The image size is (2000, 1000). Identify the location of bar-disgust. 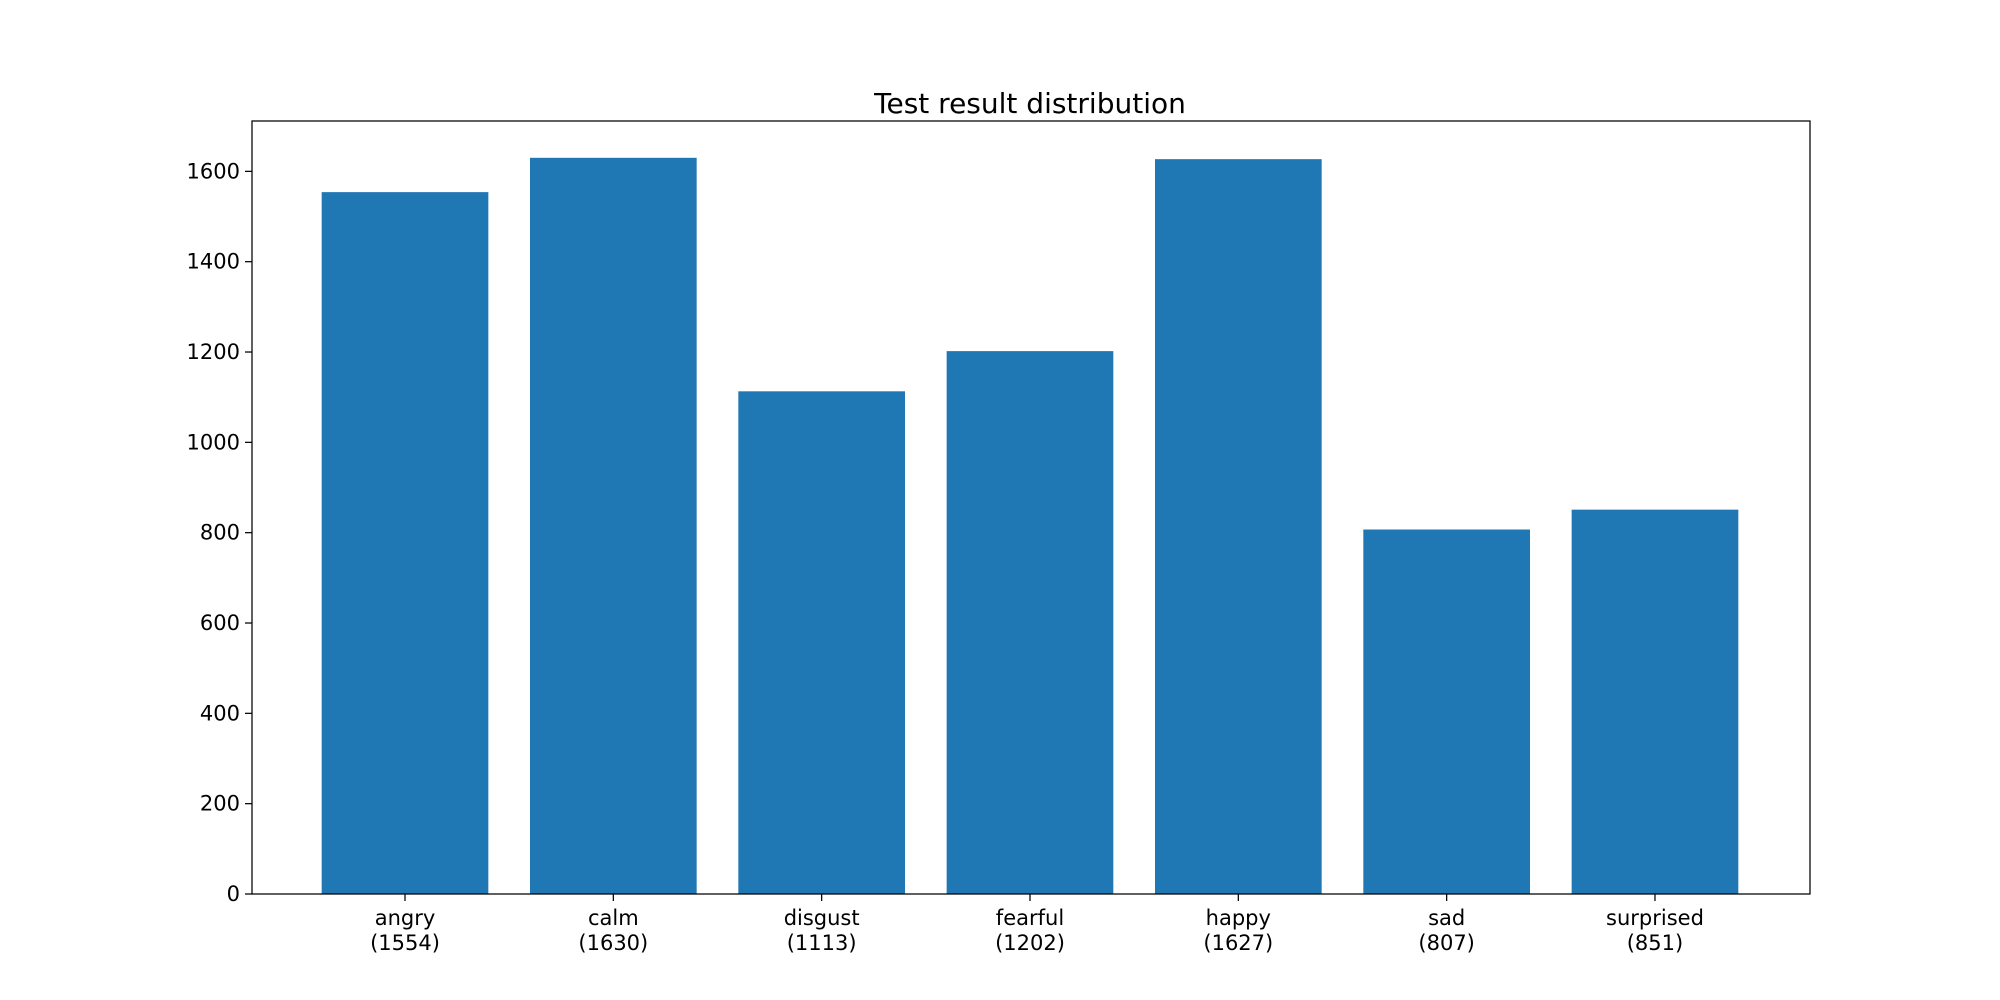
(821, 642).